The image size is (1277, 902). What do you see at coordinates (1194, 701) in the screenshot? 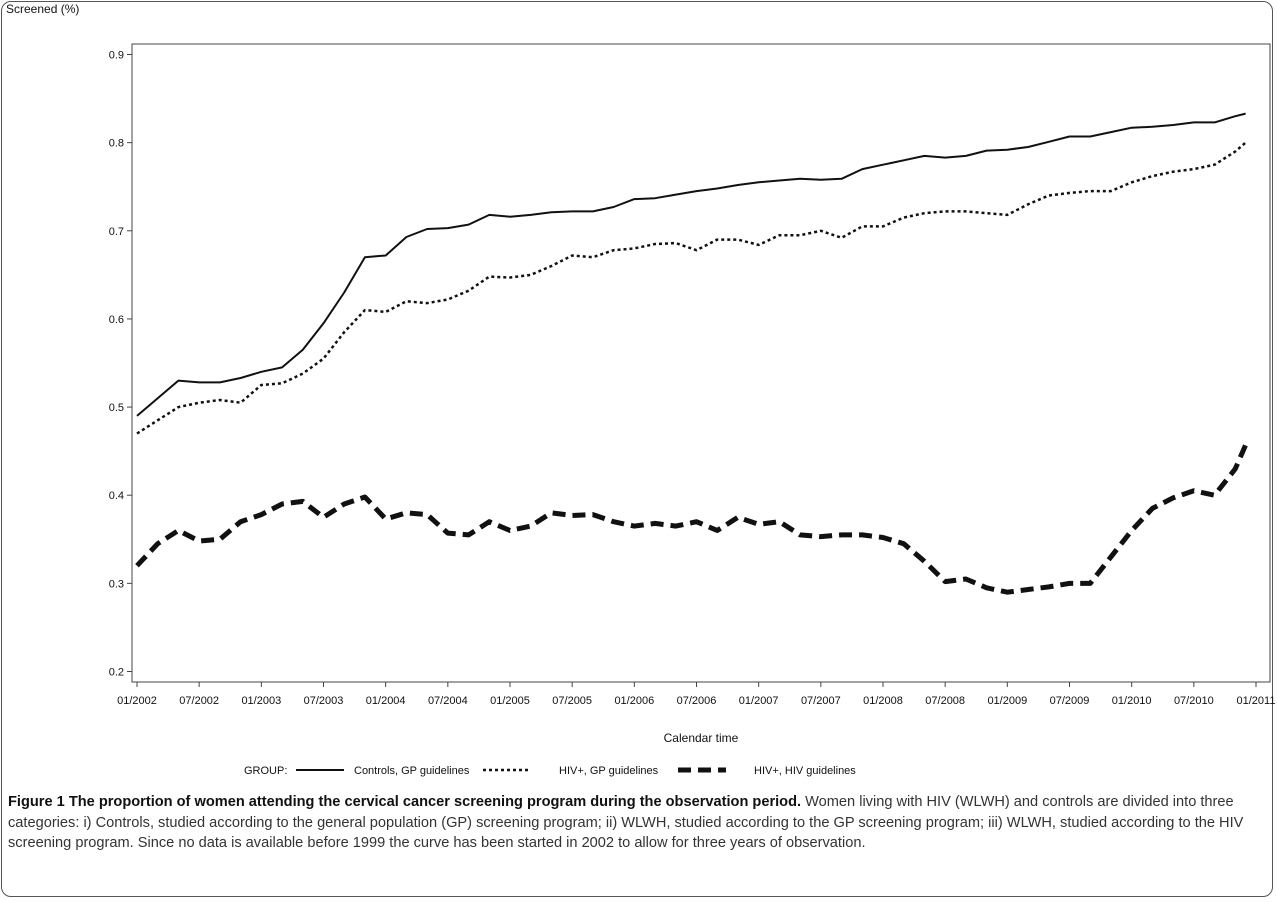
I see `x-tick-label: 07/2010` at bounding box center [1194, 701].